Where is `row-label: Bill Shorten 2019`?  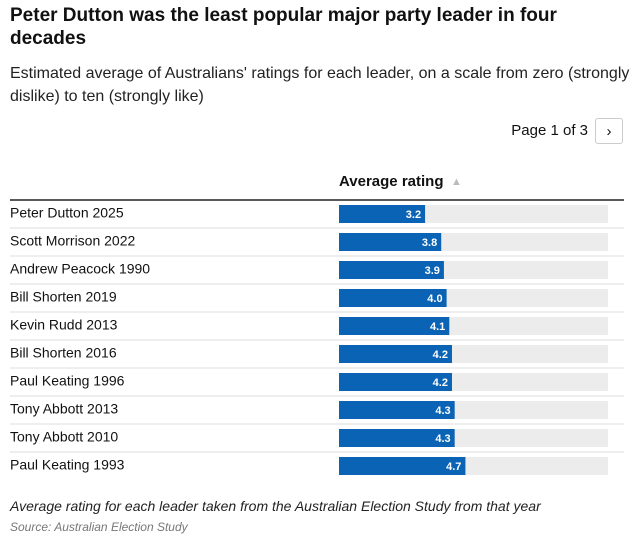 row-label: Bill Shorten 2019 is located at coordinates (63, 297).